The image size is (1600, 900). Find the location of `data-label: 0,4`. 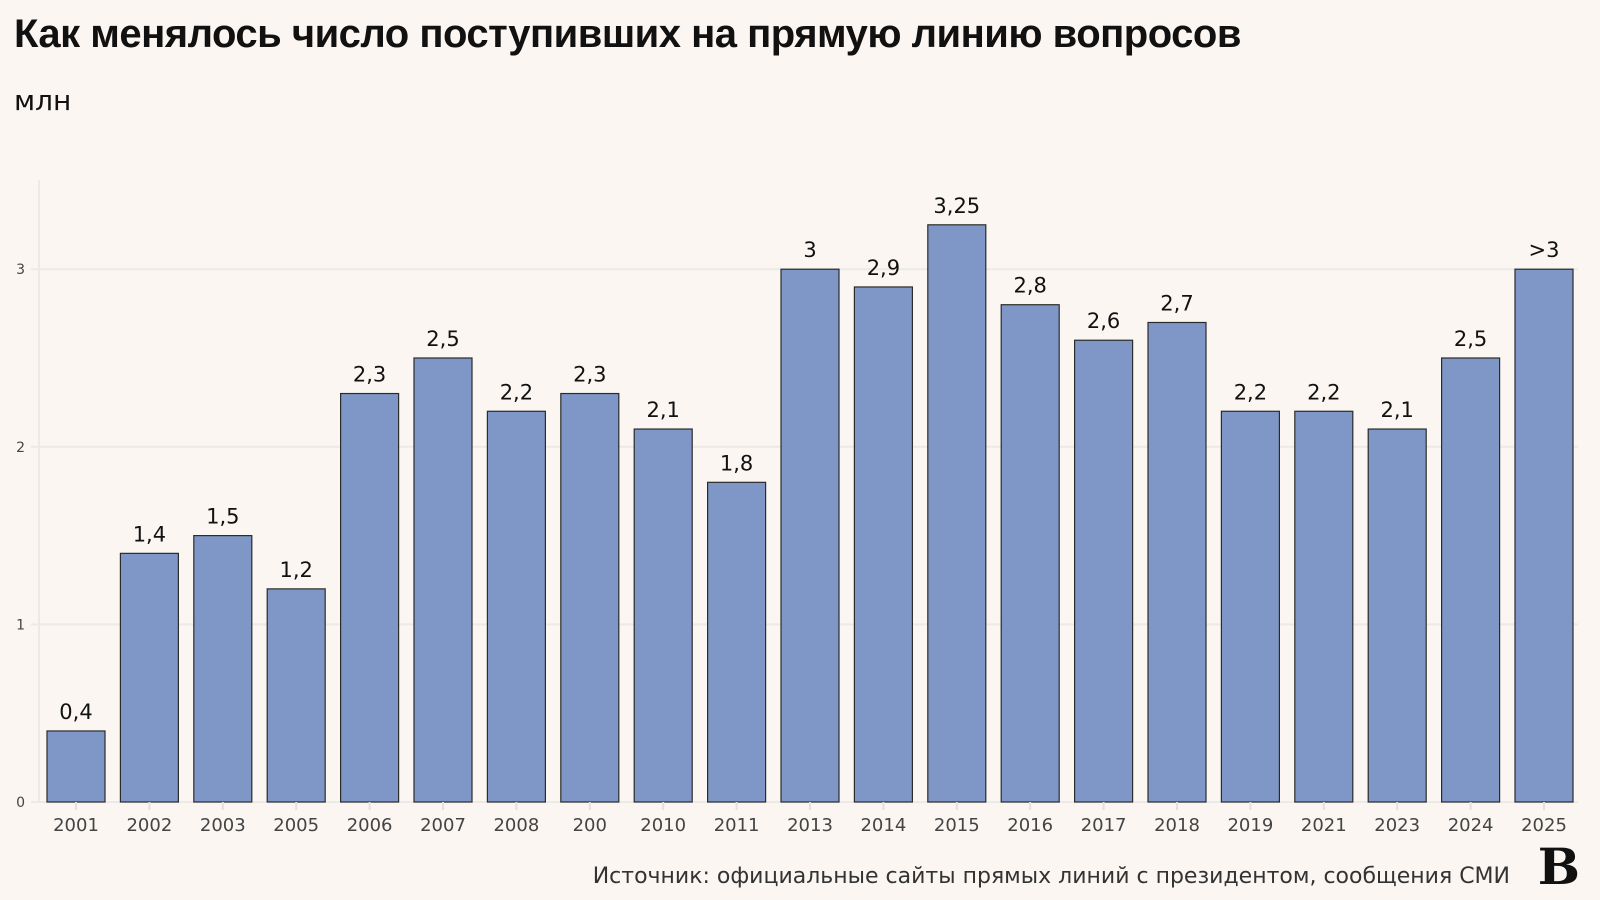

data-label: 0,4 is located at coordinates (75, 712).